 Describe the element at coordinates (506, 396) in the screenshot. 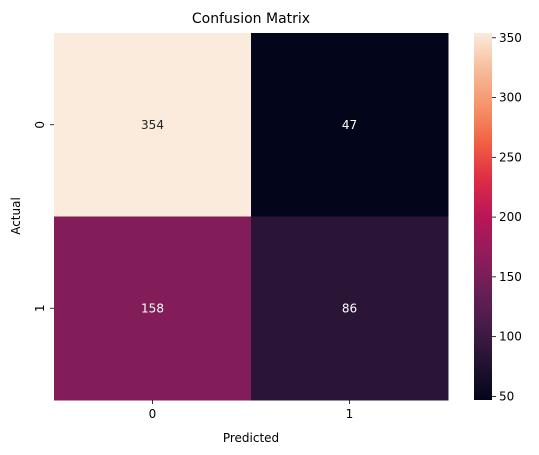

I see `colorbar-tick-label: 50` at that location.